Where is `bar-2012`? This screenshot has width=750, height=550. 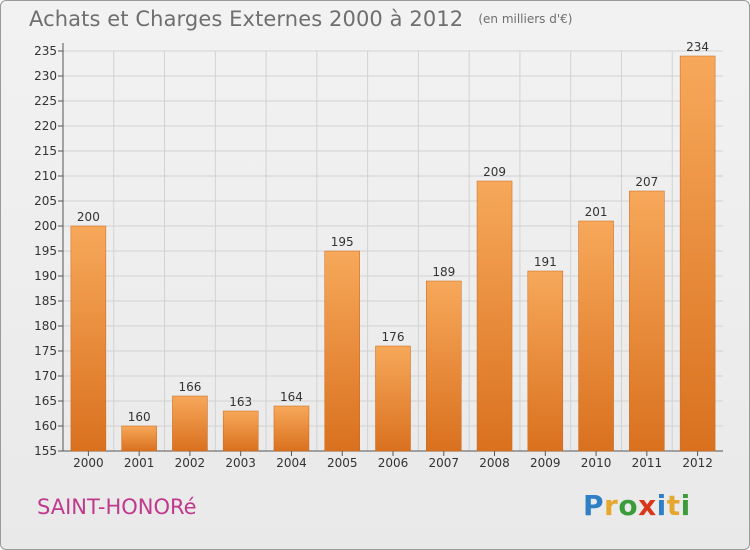 bar-2012 is located at coordinates (697, 253).